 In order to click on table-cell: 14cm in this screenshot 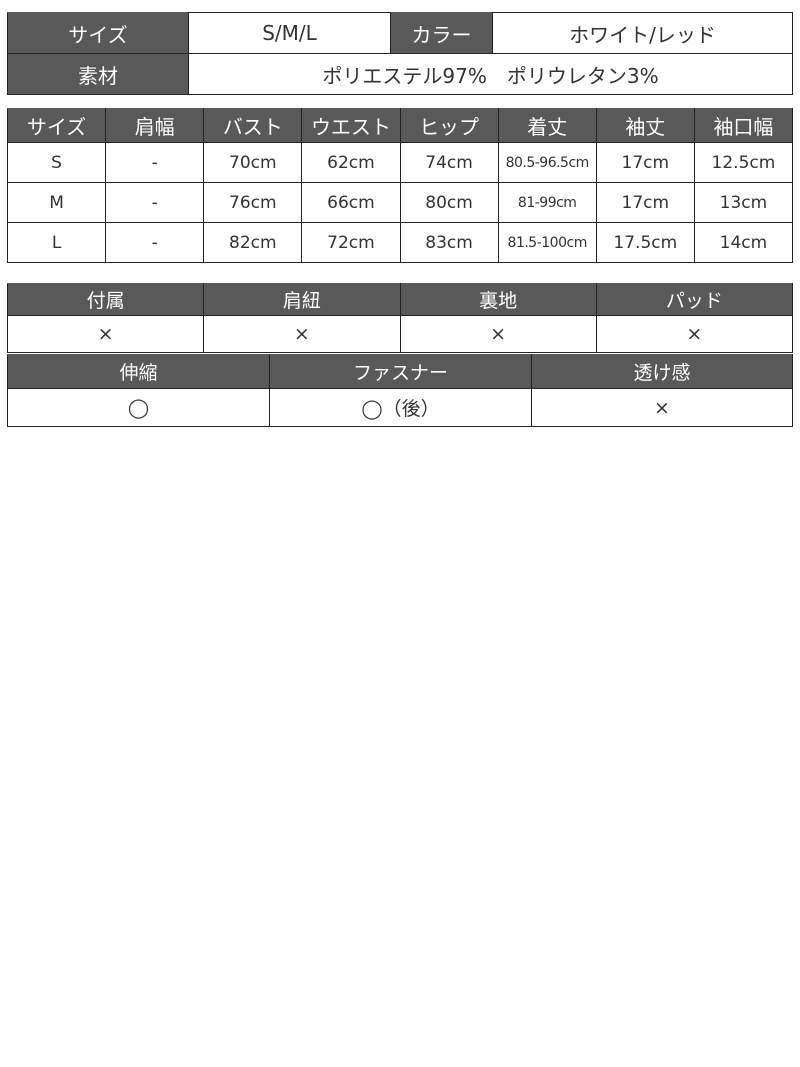, I will do `click(743, 242)`.